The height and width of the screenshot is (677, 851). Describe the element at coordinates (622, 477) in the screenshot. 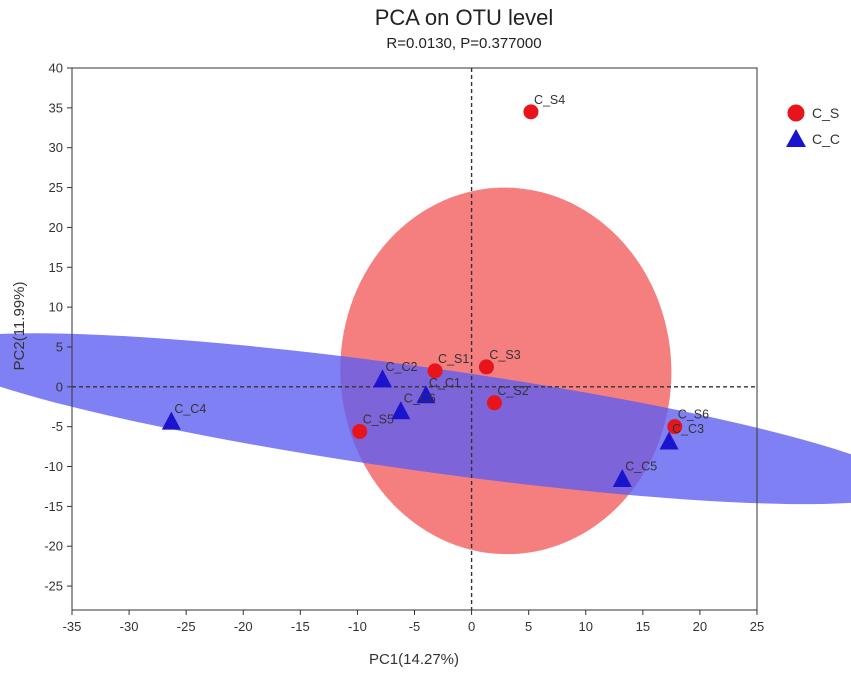

I see `point-c-c5` at that location.